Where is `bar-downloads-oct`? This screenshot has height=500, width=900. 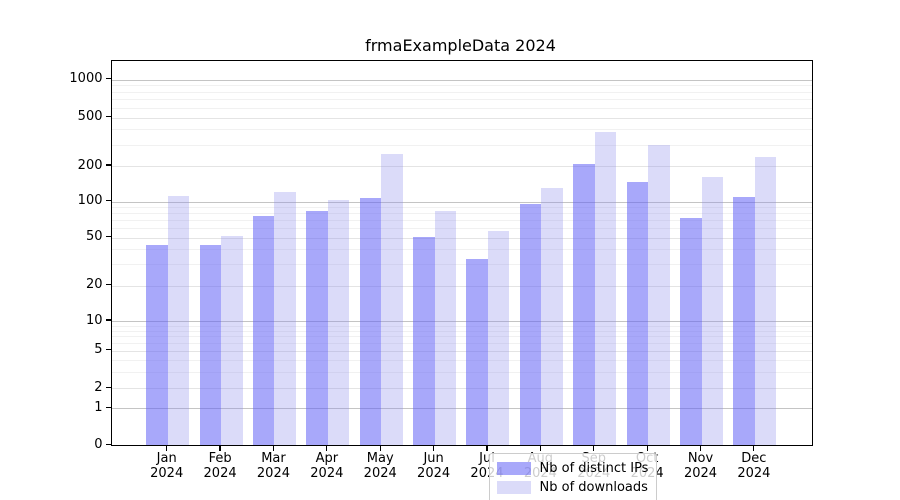 bar-downloads-oct is located at coordinates (659, 294).